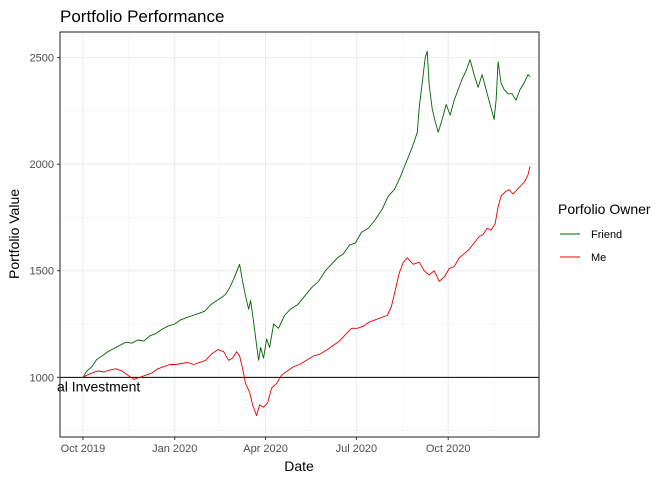 This screenshot has height=480, width=672. Describe the element at coordinates (357, 449) in the screenshot. I see `x-tick-label: Jul 2020` at that location.